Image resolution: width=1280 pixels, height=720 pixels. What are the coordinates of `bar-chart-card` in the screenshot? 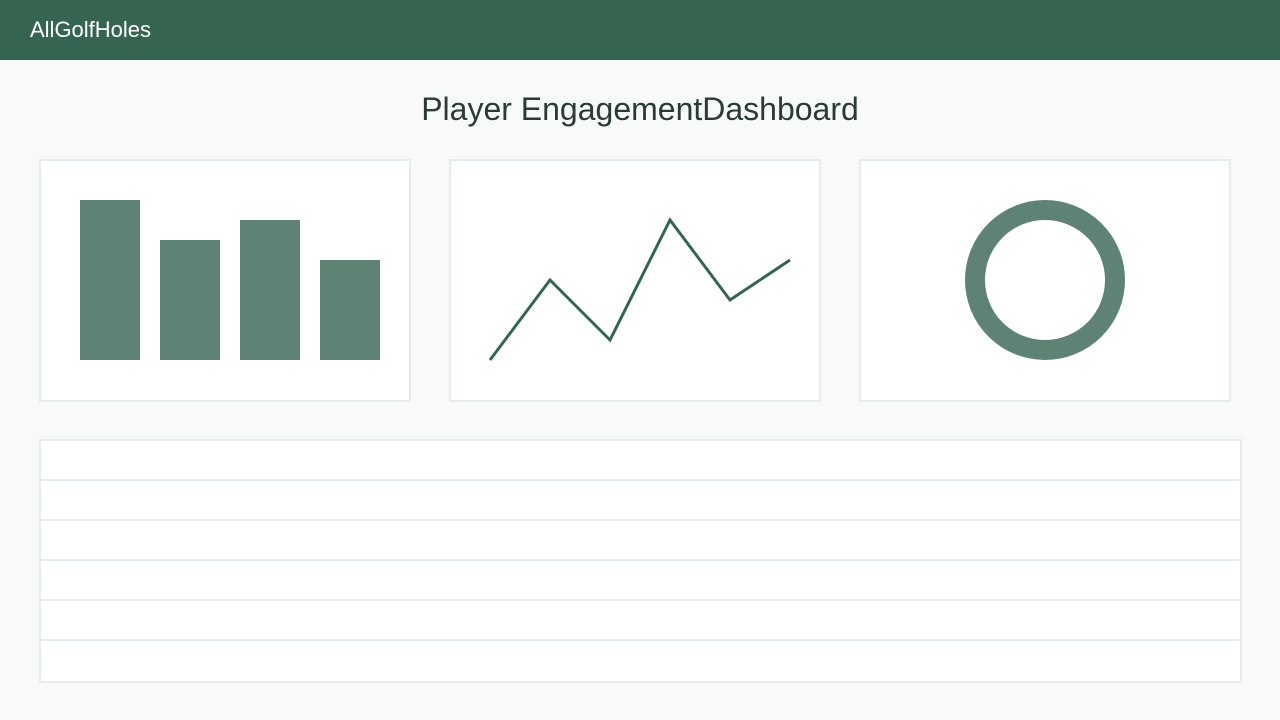 It's located at (225, 280).